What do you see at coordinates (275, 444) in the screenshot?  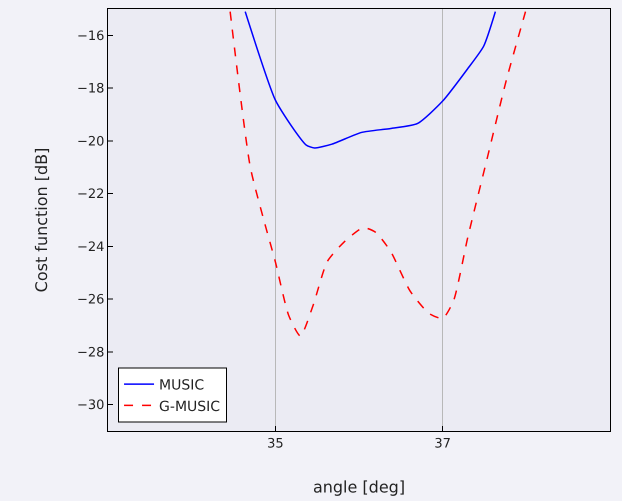 I see `x-tick-label: 35` at bounding box center [275, 444].